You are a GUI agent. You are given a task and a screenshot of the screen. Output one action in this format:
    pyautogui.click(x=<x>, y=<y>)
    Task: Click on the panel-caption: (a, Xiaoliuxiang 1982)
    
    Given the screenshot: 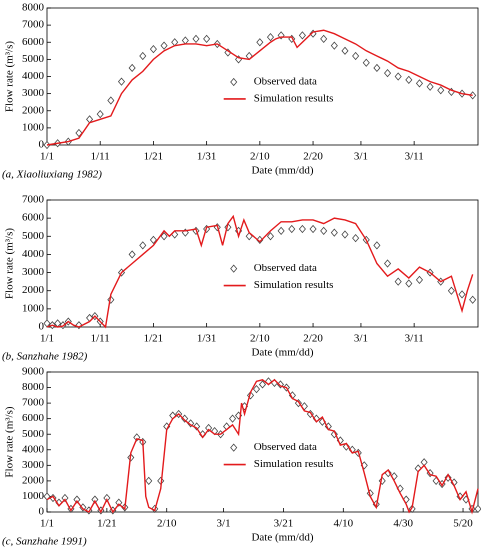 What is the action you would take?
    pyautogui.click(x=52, y=175)
    